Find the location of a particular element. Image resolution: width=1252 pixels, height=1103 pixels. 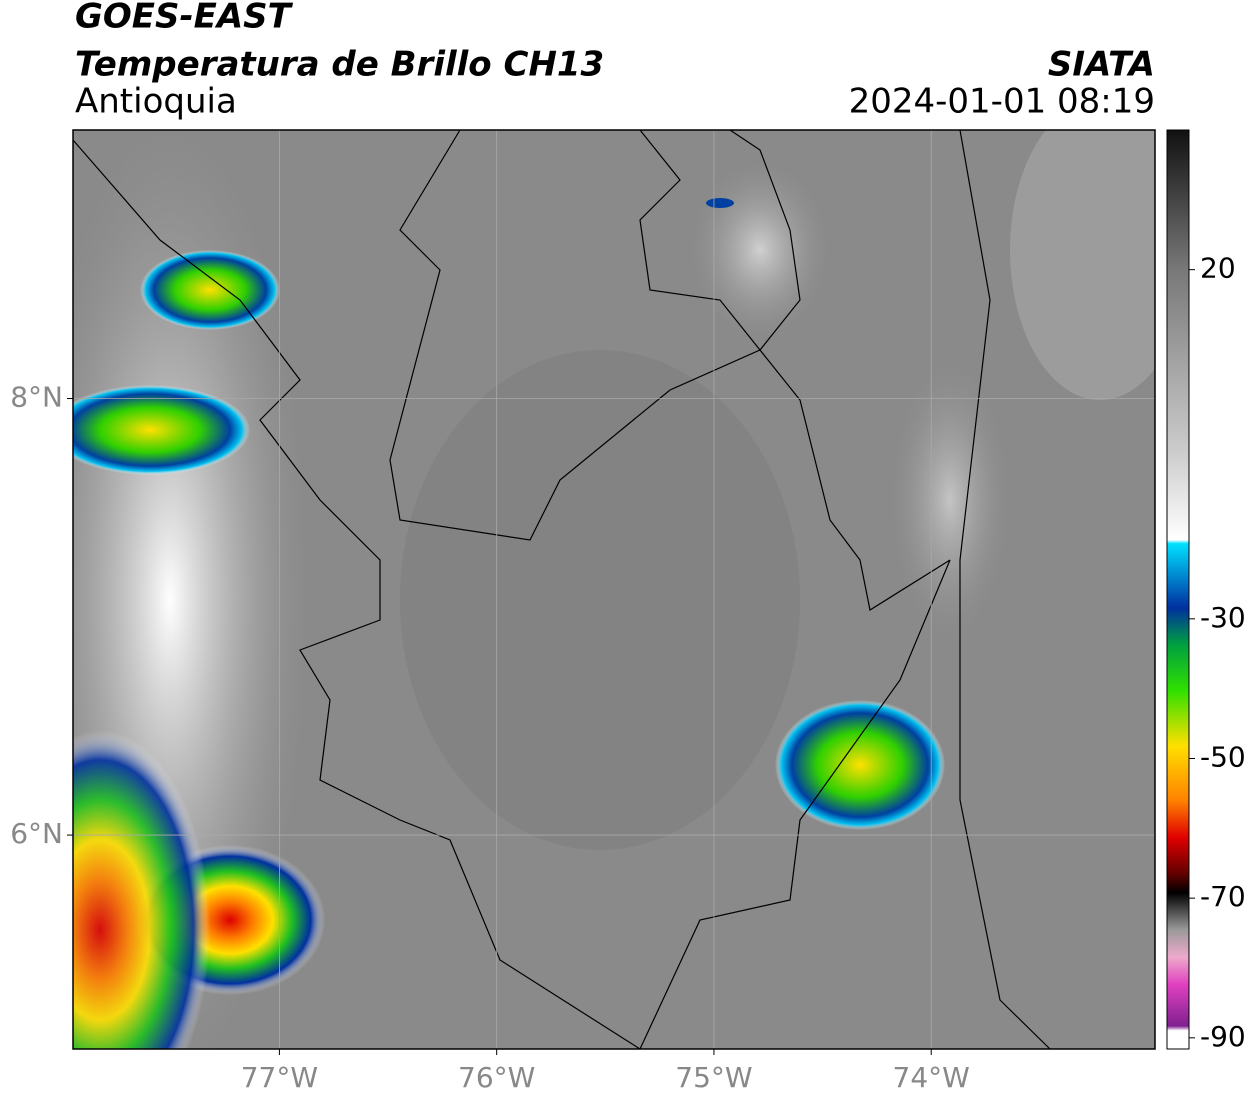

datetime: 2024-01-01 08:19 is located at coordinates (1002, 102).